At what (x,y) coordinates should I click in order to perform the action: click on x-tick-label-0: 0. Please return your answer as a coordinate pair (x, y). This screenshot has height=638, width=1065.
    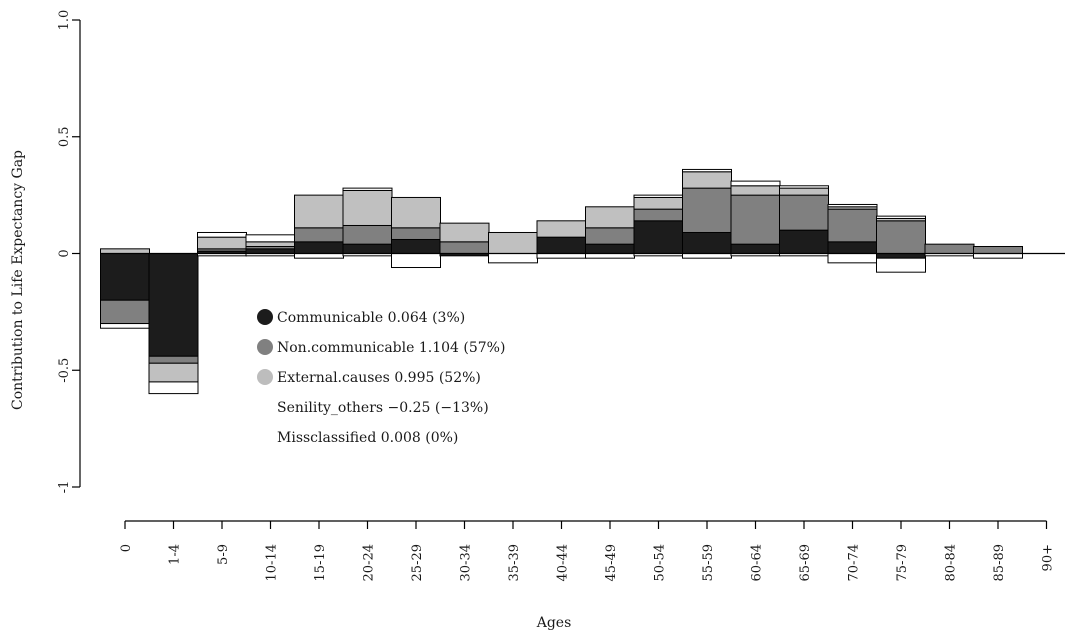
    Looking at the image, I should click on (126, 548).